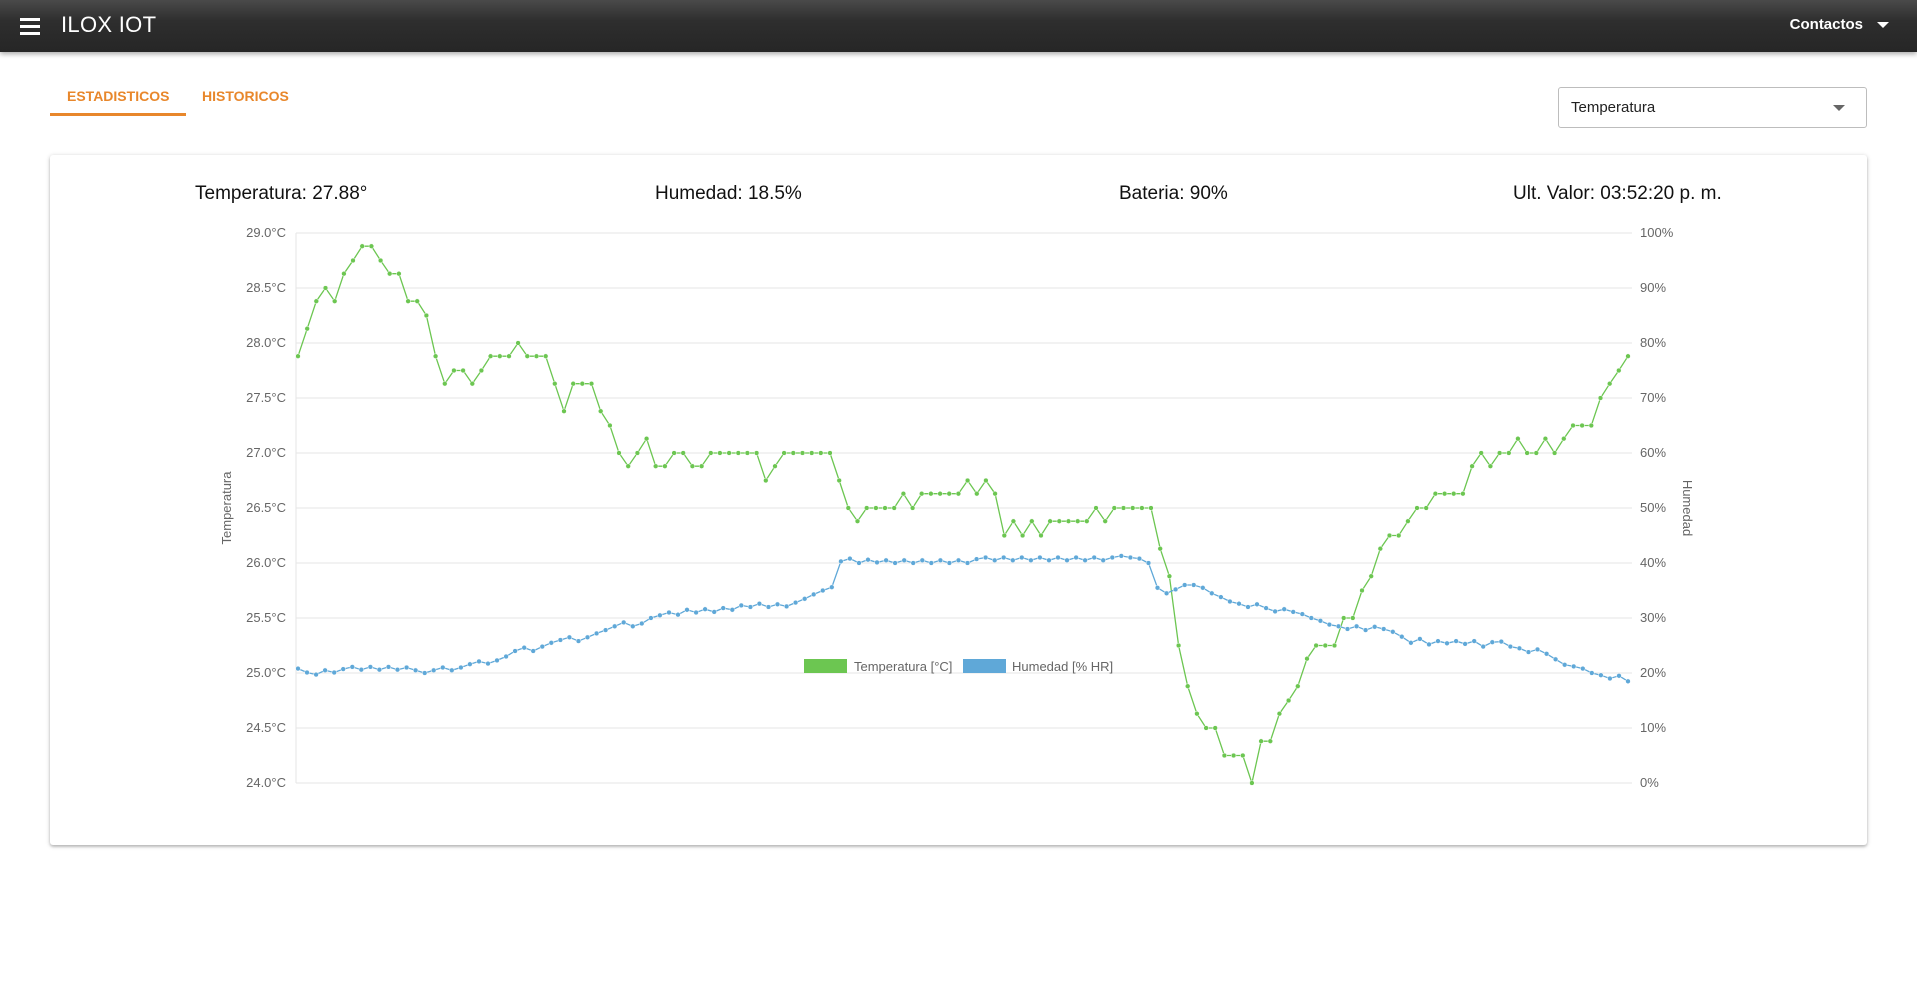  I want to click on legend-label-humidity: Humedad [% HR], so click(1062, 666).